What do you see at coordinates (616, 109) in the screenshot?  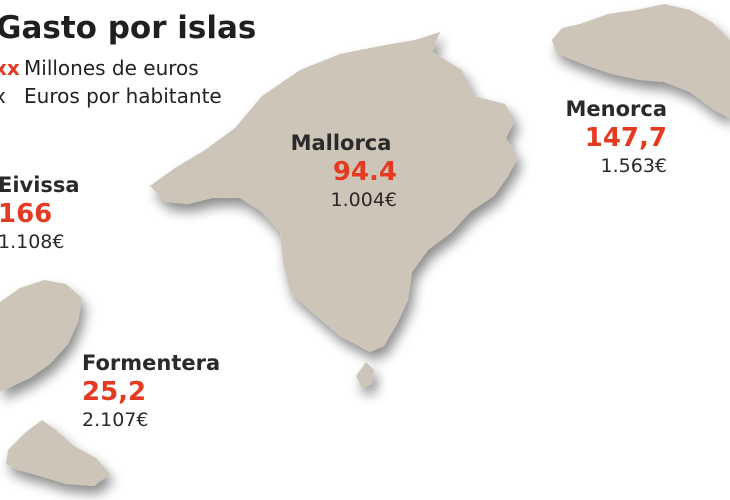 I see `menorca-name: Menorca` at bounding box center [616, 109].